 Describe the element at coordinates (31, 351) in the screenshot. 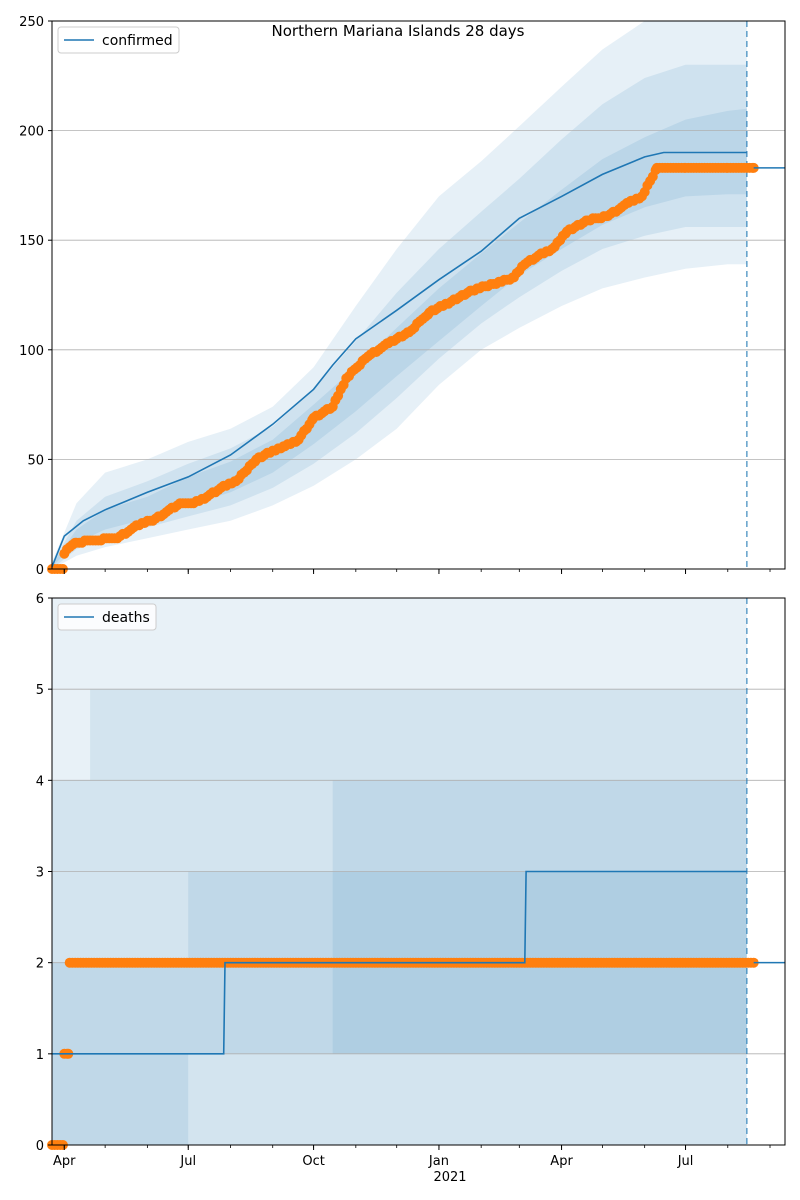

I see `confirmed-y-tick-label: 100` at that location.